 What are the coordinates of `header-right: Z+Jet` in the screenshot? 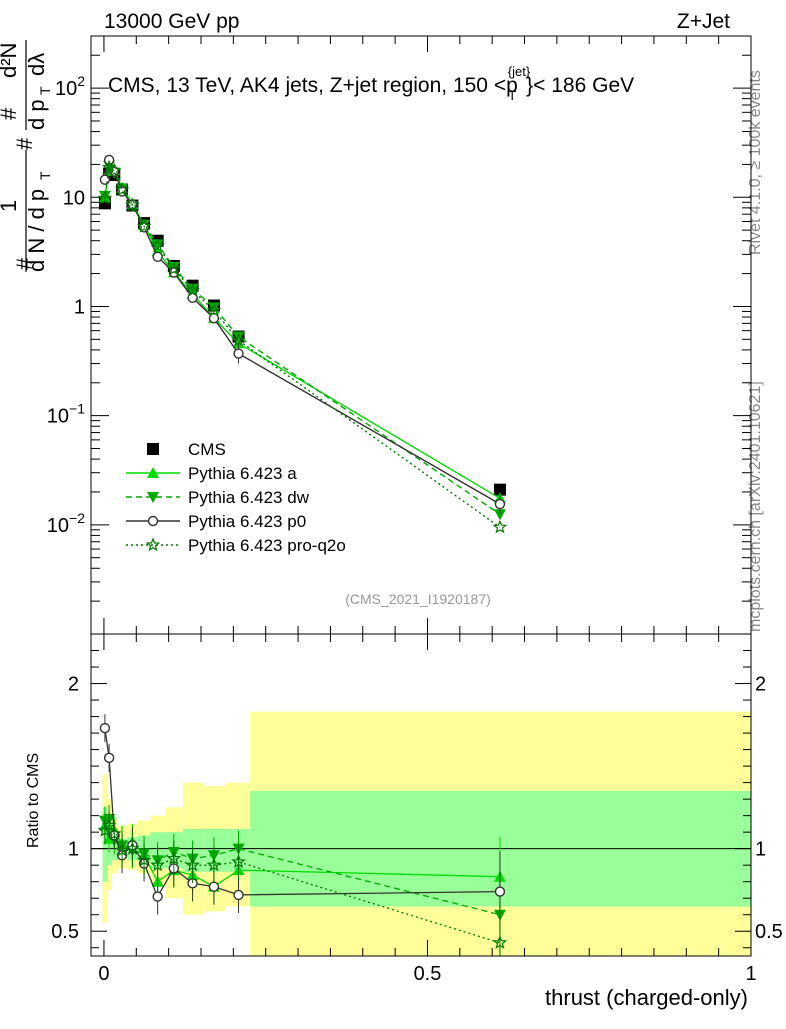 It's located at (703, 21).